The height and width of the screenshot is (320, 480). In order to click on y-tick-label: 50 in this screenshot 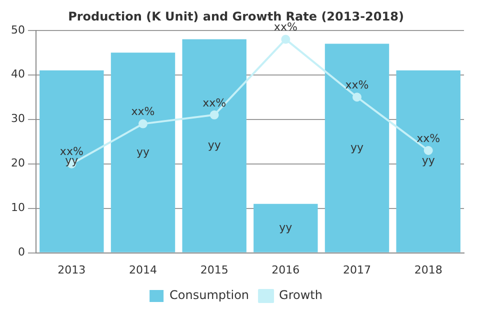, I will do `click(17, 29)`.